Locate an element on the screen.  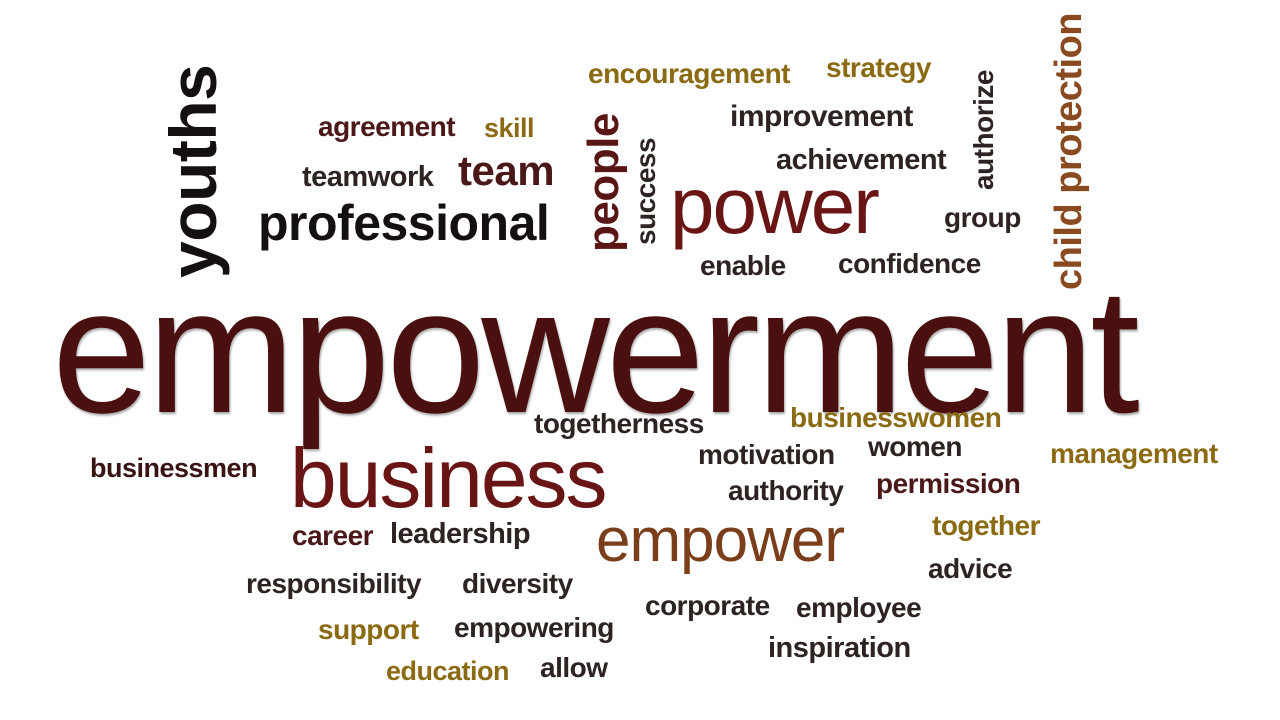
word-management: management is located at coordinates (1134, 453).